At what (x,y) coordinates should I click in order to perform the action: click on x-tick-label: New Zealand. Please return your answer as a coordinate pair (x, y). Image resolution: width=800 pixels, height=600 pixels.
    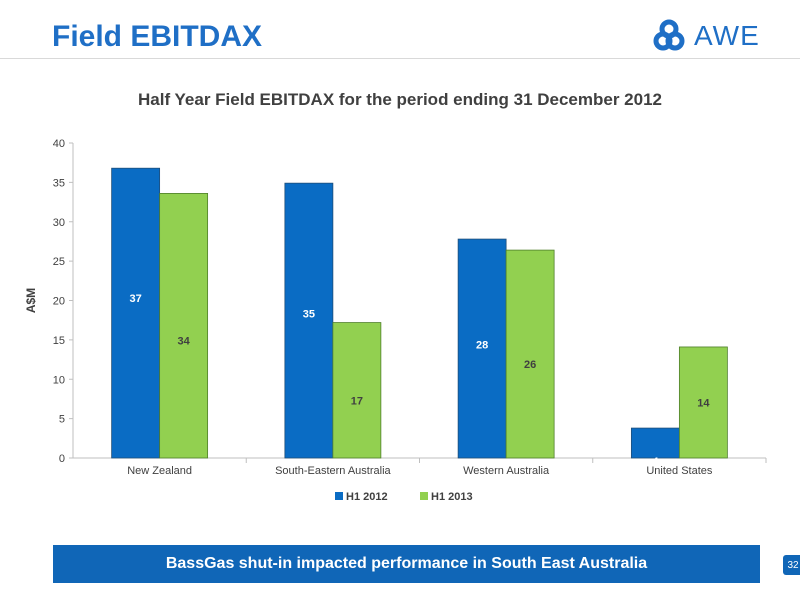
    Looking at the image, I should click on (159, 471).